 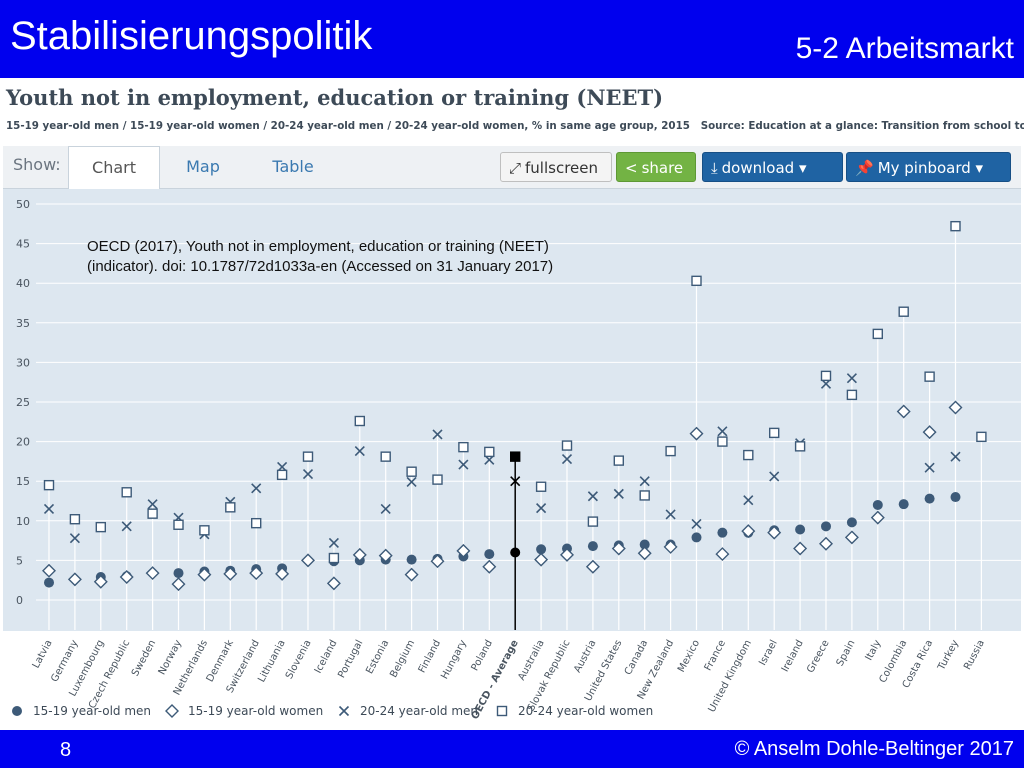 I want to click on fullscreen-button: ⤢ fullscreen, so click(x=556, y=167).